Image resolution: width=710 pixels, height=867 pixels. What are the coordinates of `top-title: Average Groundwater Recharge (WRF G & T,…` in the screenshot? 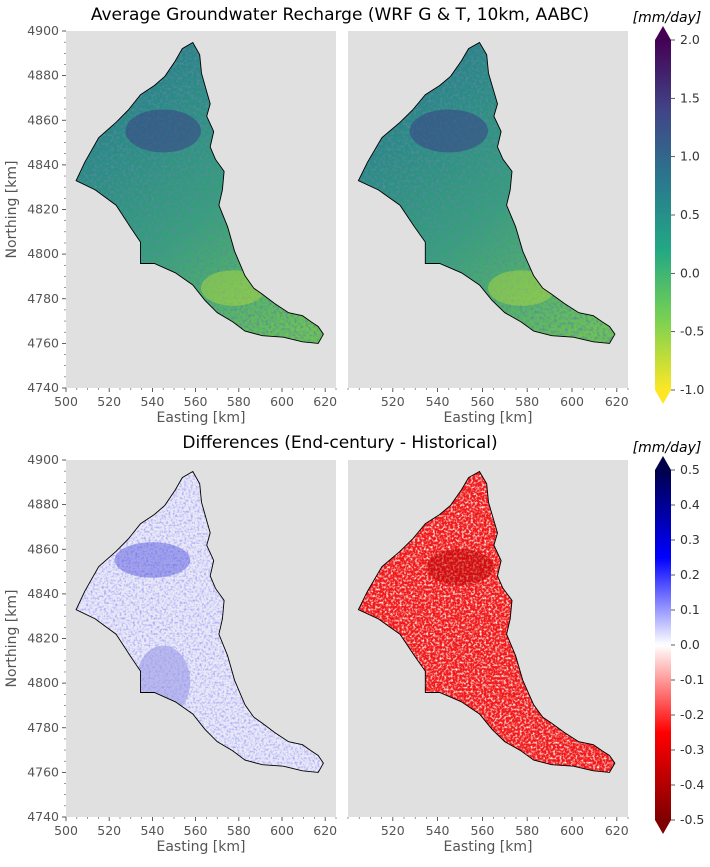 It's located at (340, 15).